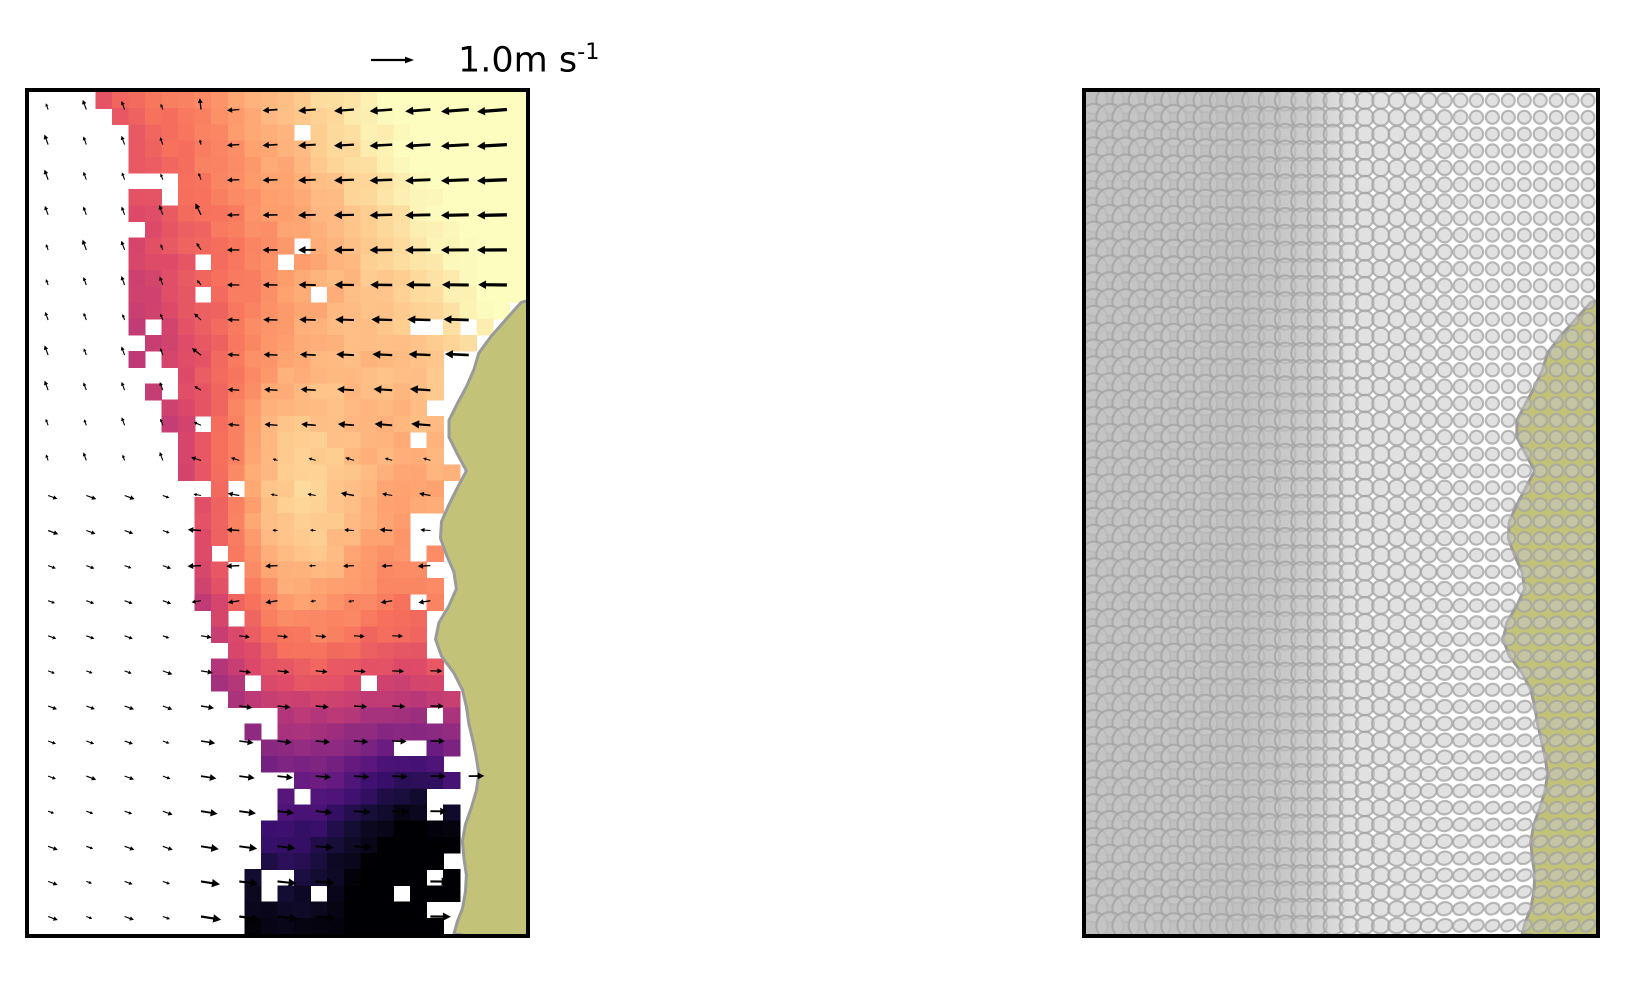 This screenshot has width=1634, height=999. What do you see at coordinates (392, 60) in the screenshot?
I see `quiver-key-arrow-icon` at bounding box center [392, 60].